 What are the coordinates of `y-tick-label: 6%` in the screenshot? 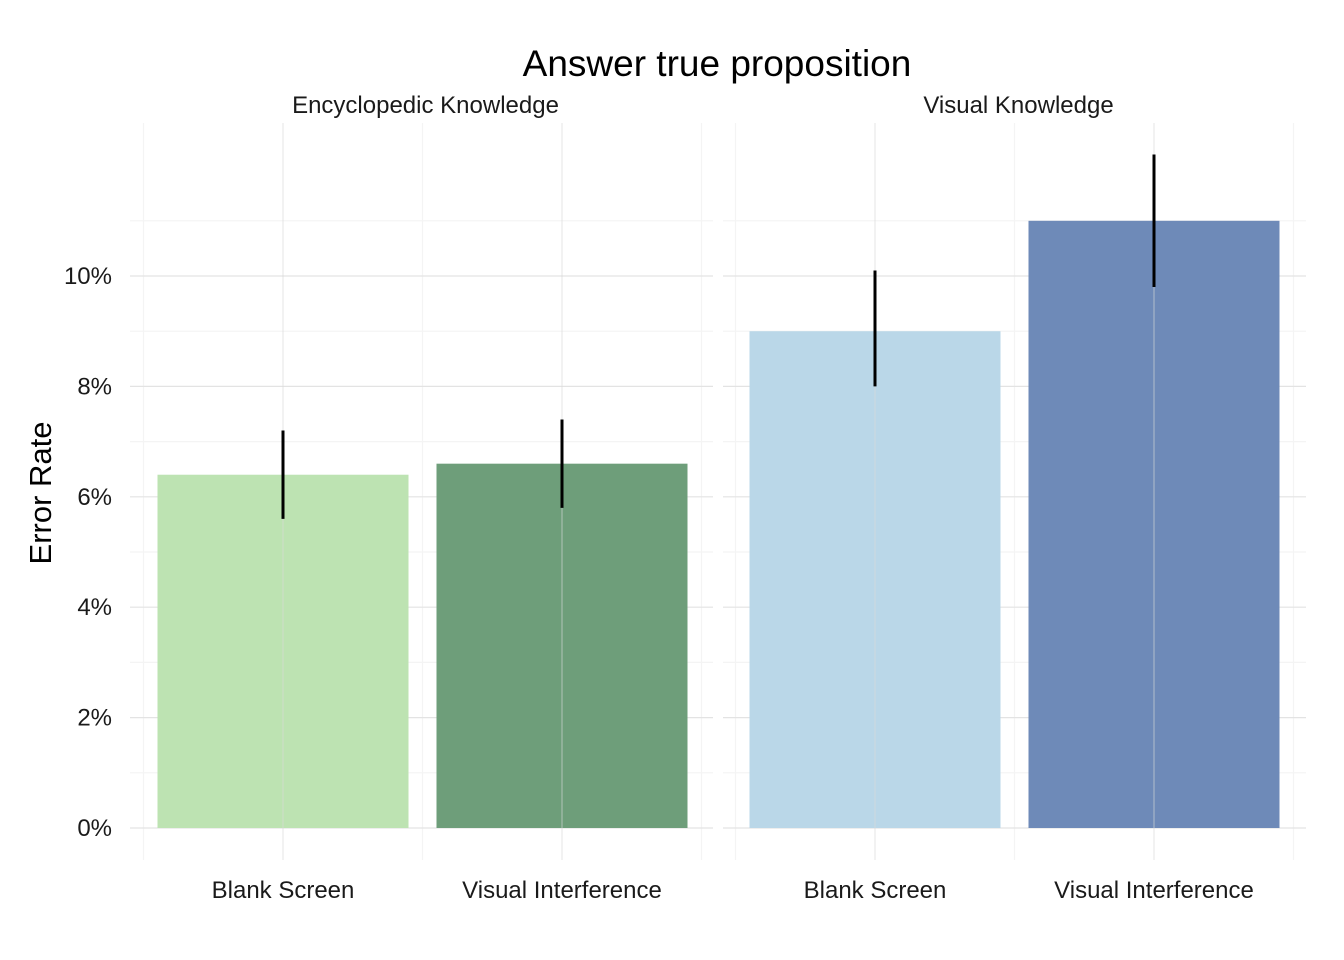 It's located at (94, 497).